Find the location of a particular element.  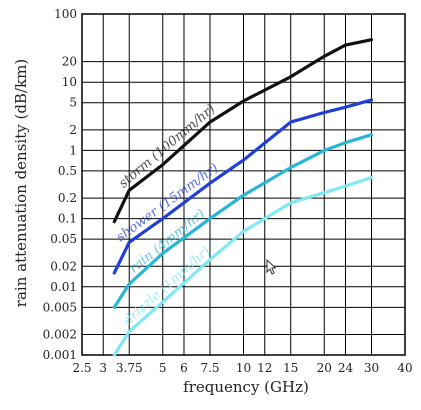

x-tick-label: 12 is located at coordinates (264, 368).